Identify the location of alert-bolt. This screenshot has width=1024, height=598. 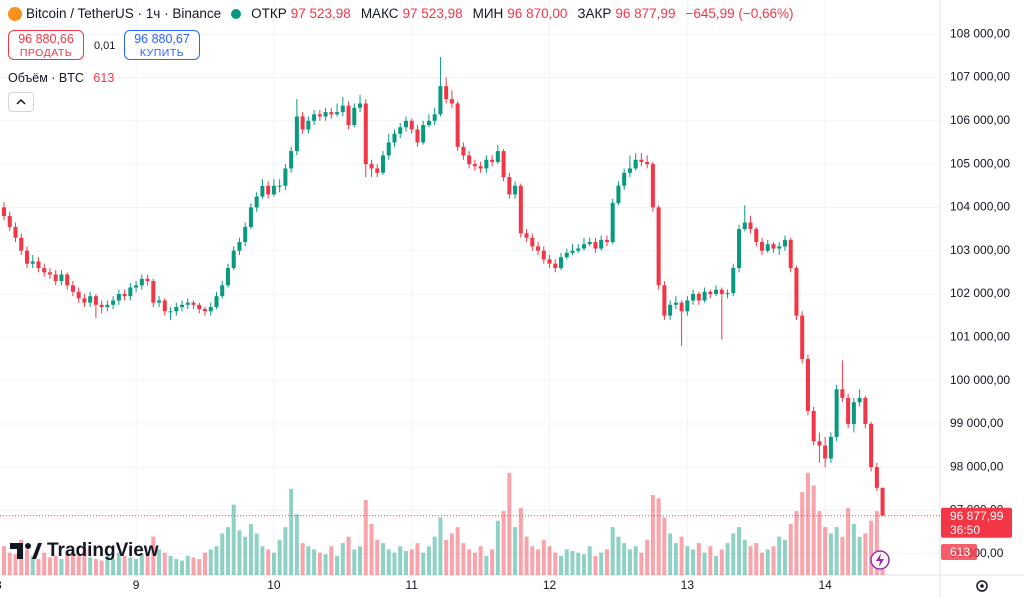
(880, 560).